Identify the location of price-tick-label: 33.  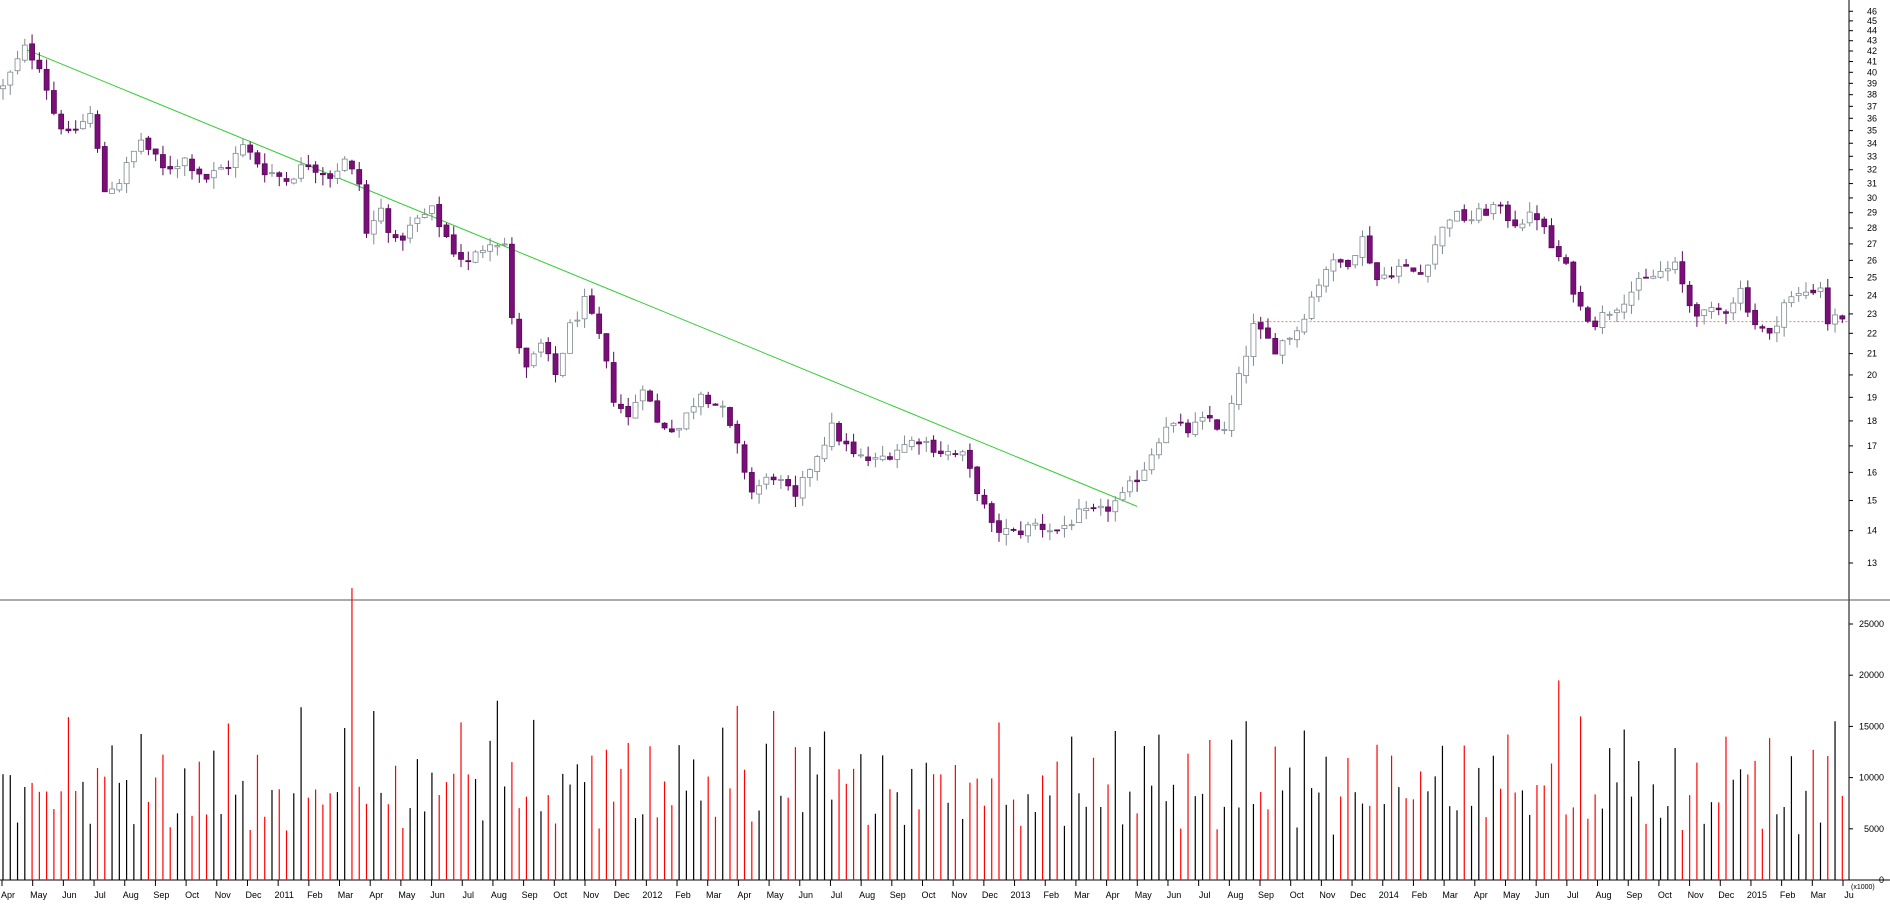
(1872, 156).